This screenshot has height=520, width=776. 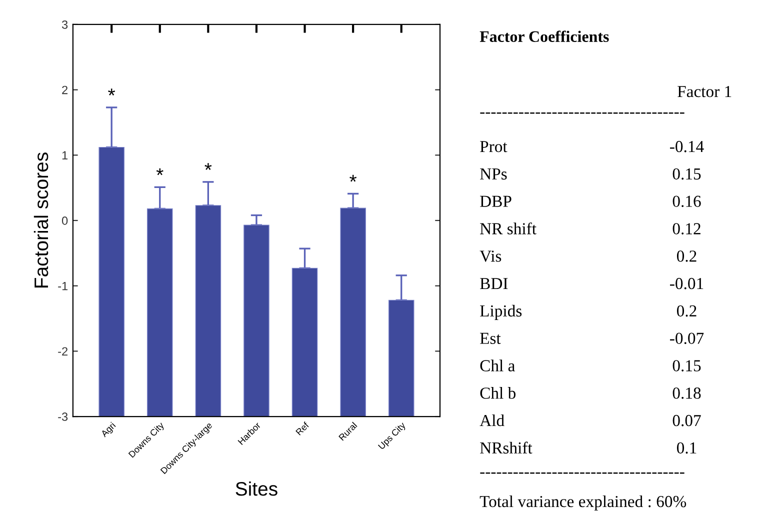 I want to click on text: Prot, so click(x=494, y=146).